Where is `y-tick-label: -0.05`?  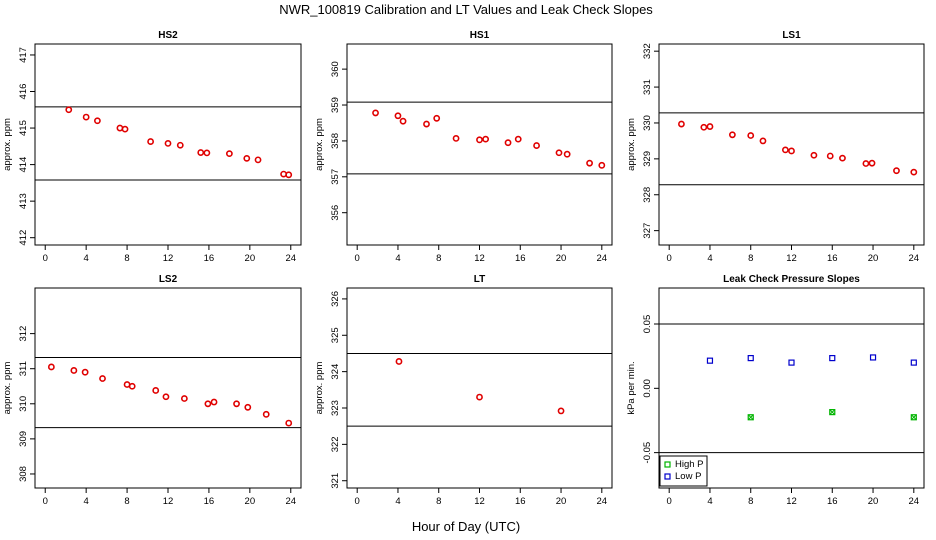 y-tick-label: -0.05 is located at coordinates (647, 453).